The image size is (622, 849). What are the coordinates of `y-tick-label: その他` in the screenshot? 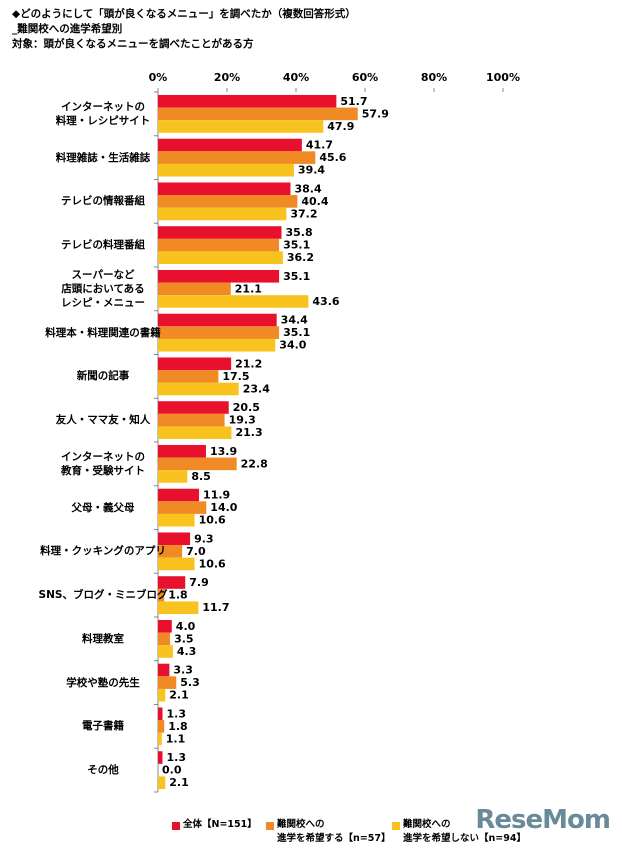 It's located at (103, 770).